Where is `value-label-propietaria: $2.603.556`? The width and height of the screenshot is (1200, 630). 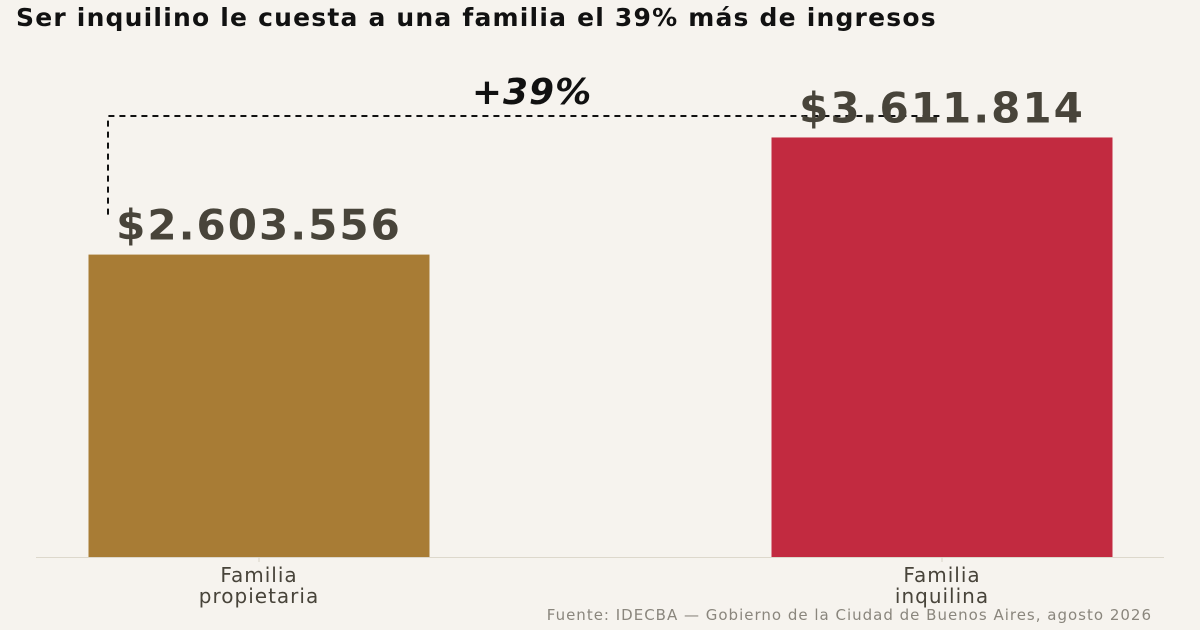
value-label-propietaria: $2.603.556 is located at coordinates (259, 225).